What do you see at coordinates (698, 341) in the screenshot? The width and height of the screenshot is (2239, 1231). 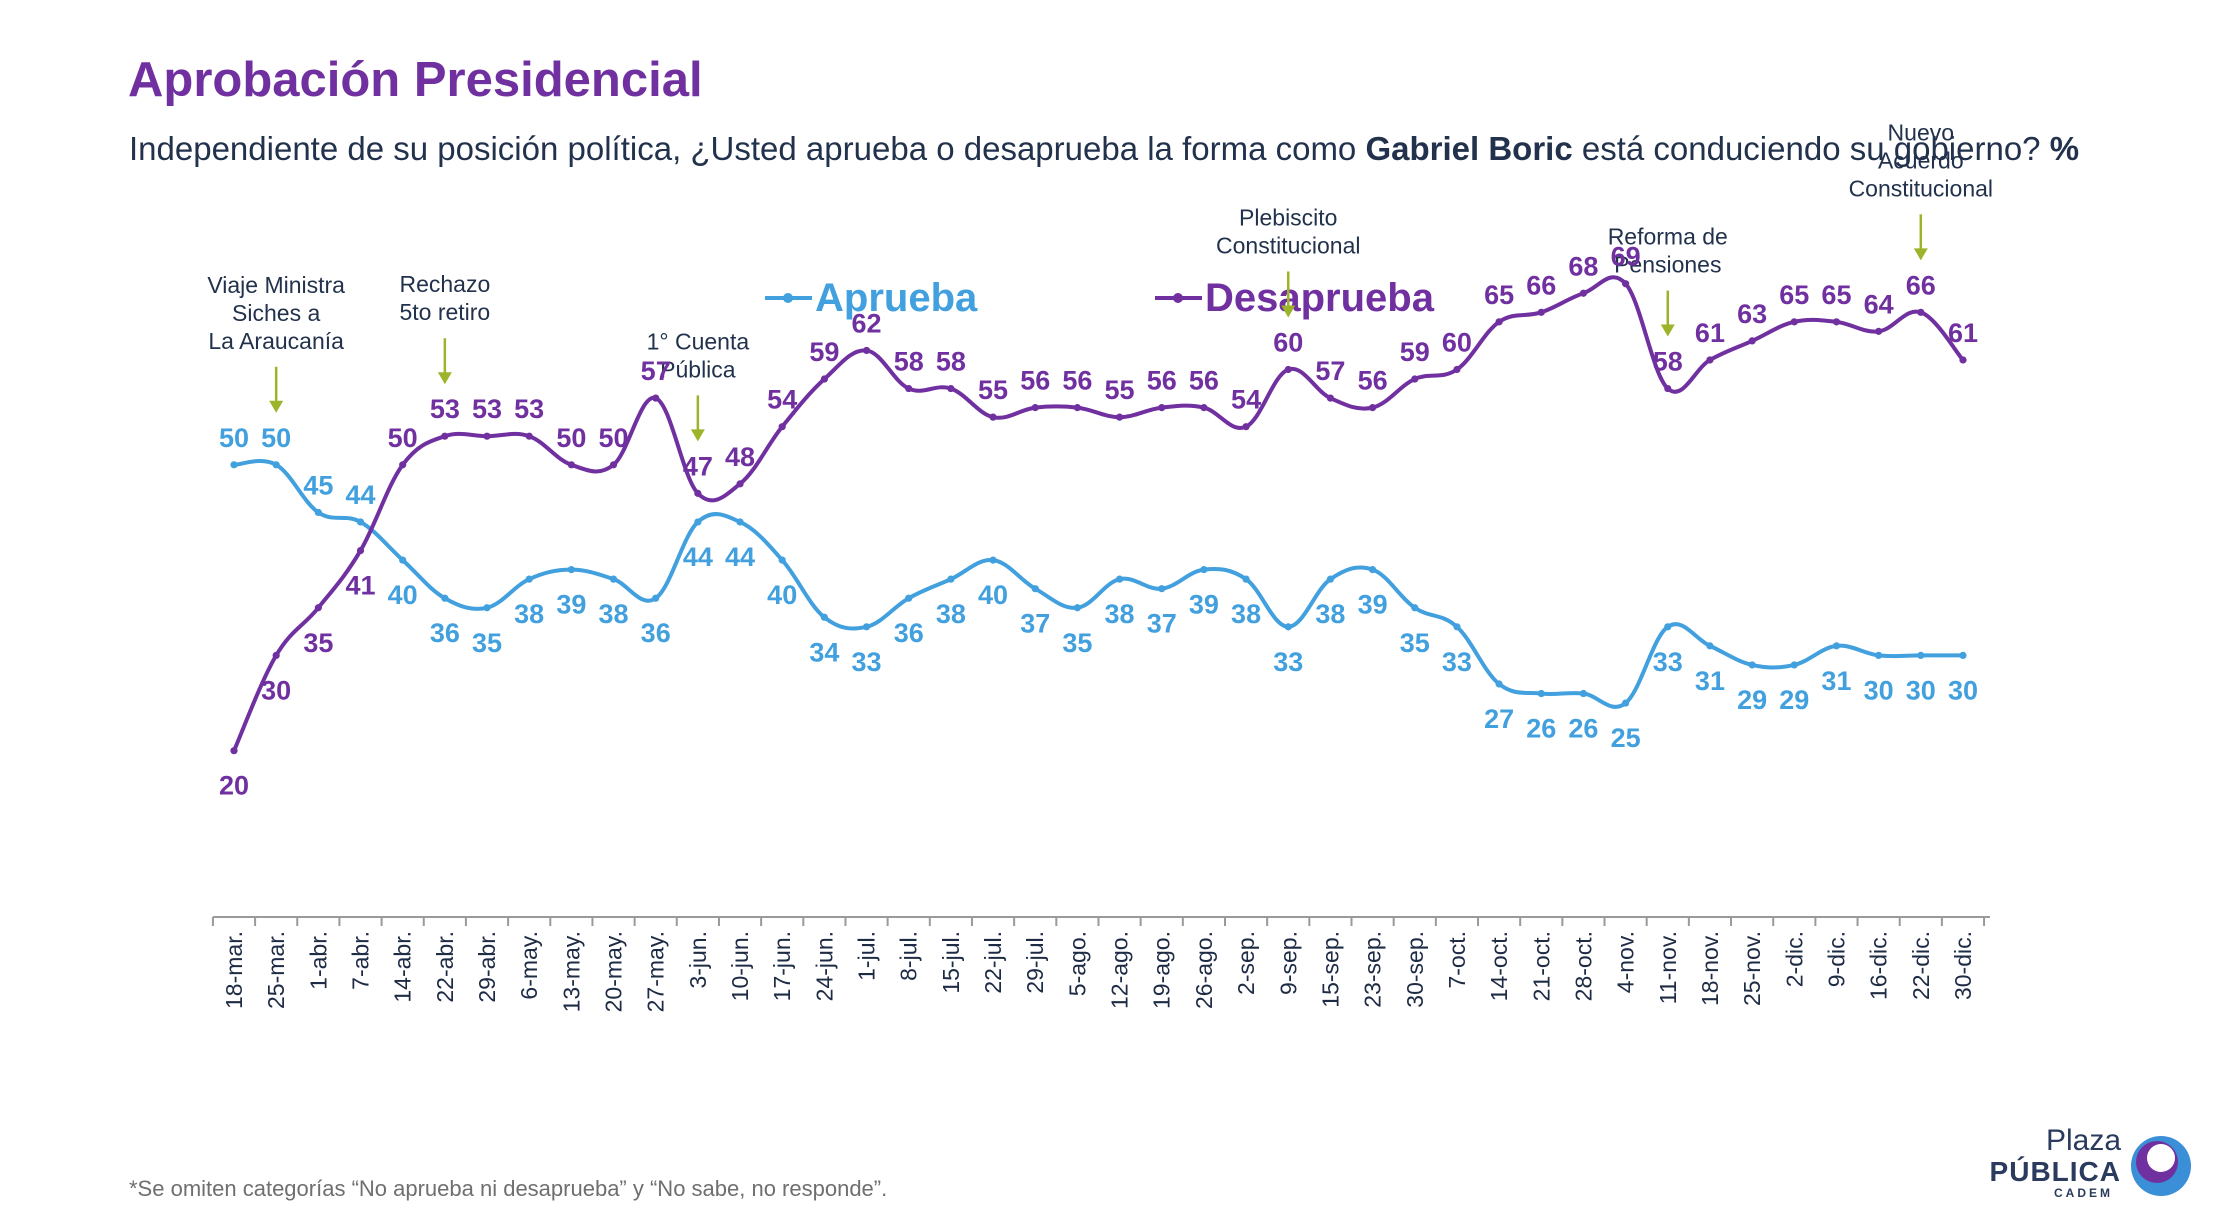 I see `annotation-text: 1° Cuenta` at bounding box center [698, 341].